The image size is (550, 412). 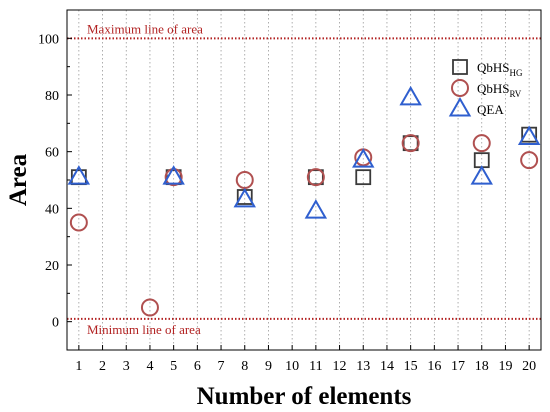 I want to click on x-axis-title: Number of elements, so click(x=304, y=396).